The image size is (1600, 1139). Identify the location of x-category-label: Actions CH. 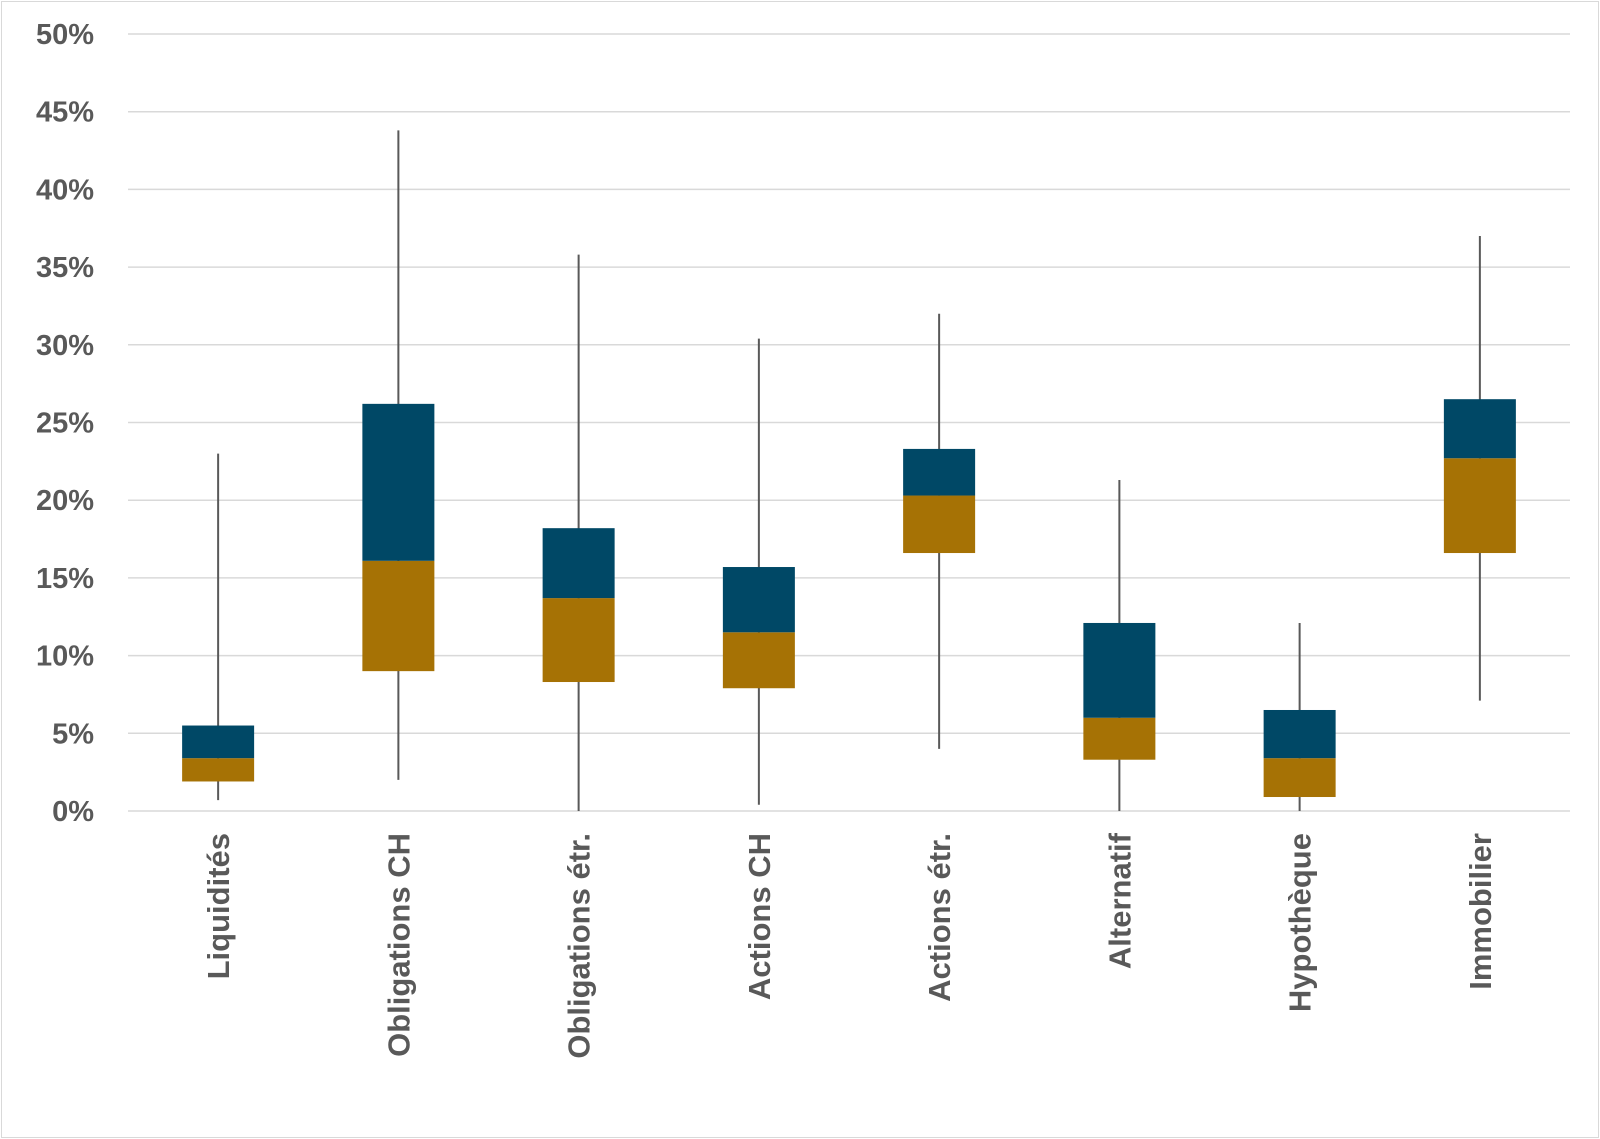
(759, 916).